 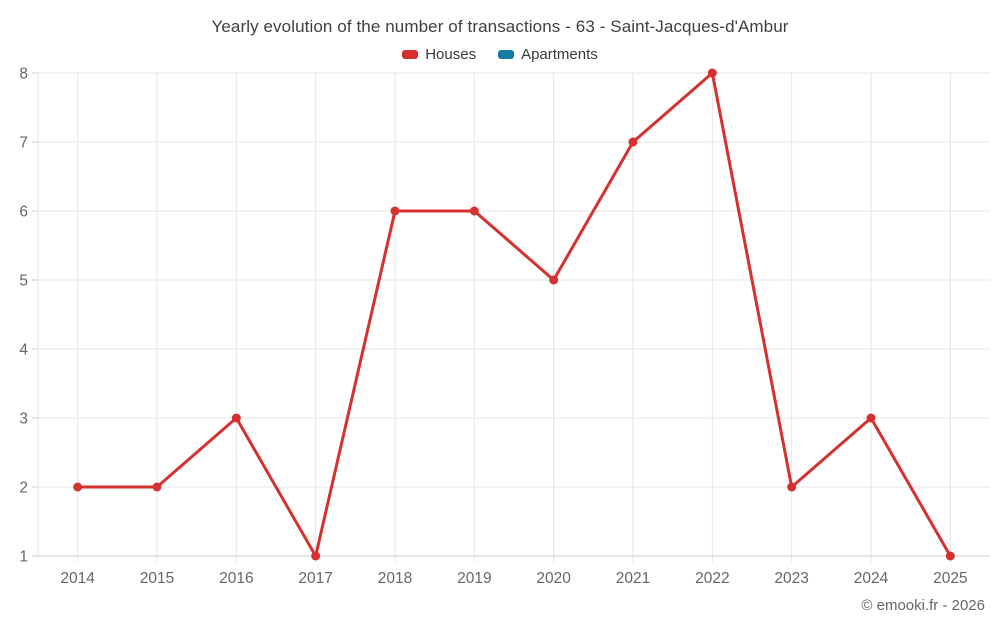 What do you see at coordinates (712, 578) in the screenshot?
I see `x-tick-label: 2022` at bounding box center [712, 578].